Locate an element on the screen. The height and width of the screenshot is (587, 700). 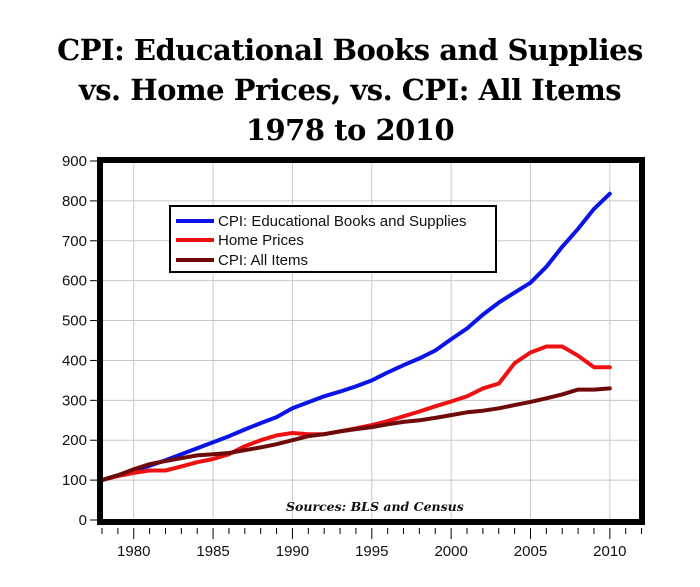
y-tick-label: 700 is located at coordinates (74, 241).